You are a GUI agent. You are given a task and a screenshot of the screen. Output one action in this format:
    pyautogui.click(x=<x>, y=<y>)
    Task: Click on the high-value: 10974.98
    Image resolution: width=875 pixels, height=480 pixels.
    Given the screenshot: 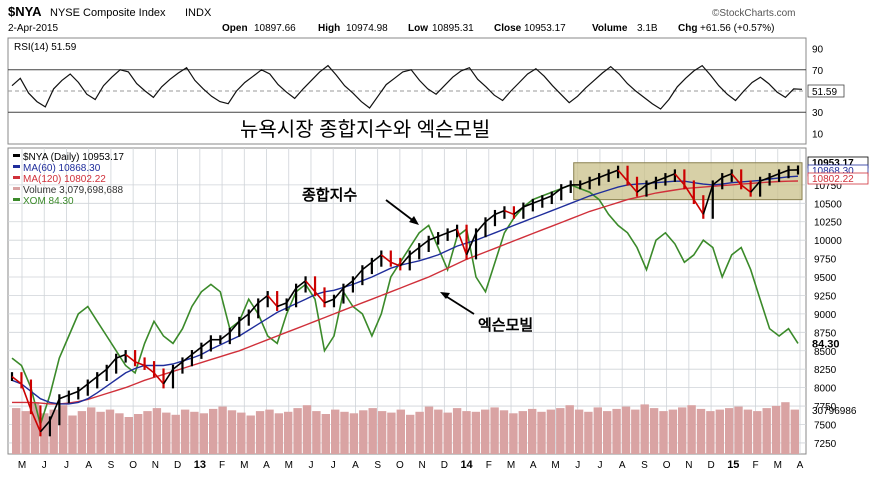 What is the action you would take?
    pyautogui.click(x=367, y=28)
    